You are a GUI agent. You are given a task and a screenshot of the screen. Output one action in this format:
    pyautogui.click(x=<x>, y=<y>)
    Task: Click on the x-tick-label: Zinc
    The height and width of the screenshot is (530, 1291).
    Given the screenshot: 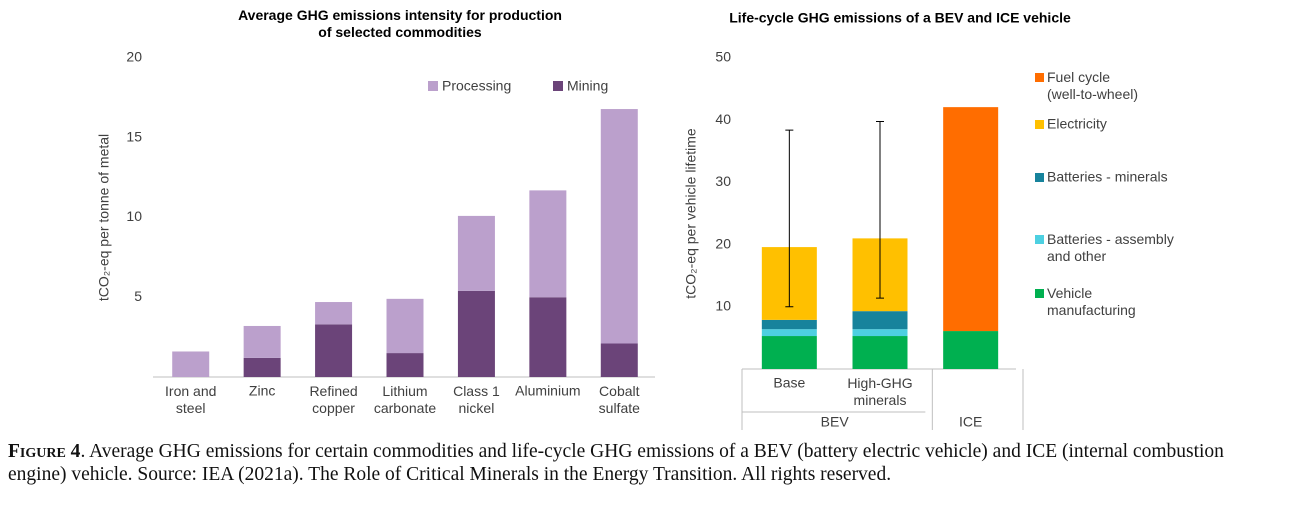 What is the action you would take?
    pyautogui.click(x=262, y=391)
    